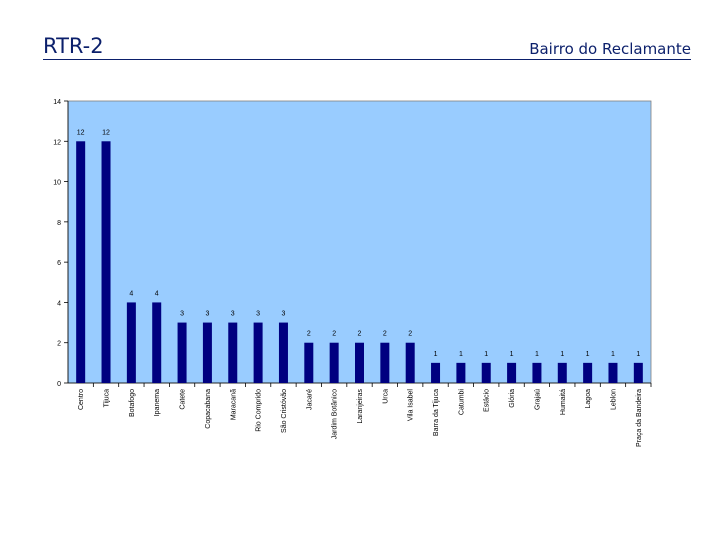 The height and width of the screenshot is (540, 720). Describe the element at coordinates (309, 399) in the screenshot. I see `x-tick-label: Jacaré` at that location.